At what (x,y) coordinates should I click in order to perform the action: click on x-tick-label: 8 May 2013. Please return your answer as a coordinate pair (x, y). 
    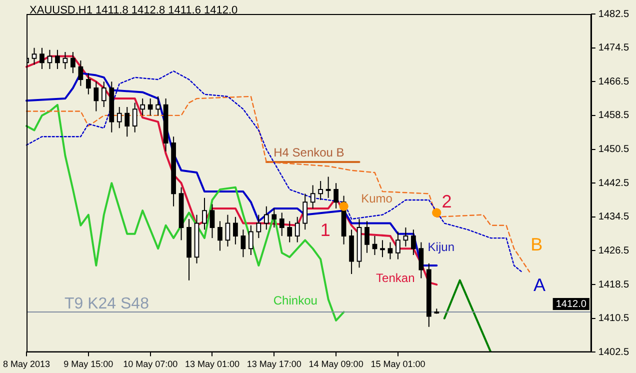
    Looking at the image, I should click on (26, 364).